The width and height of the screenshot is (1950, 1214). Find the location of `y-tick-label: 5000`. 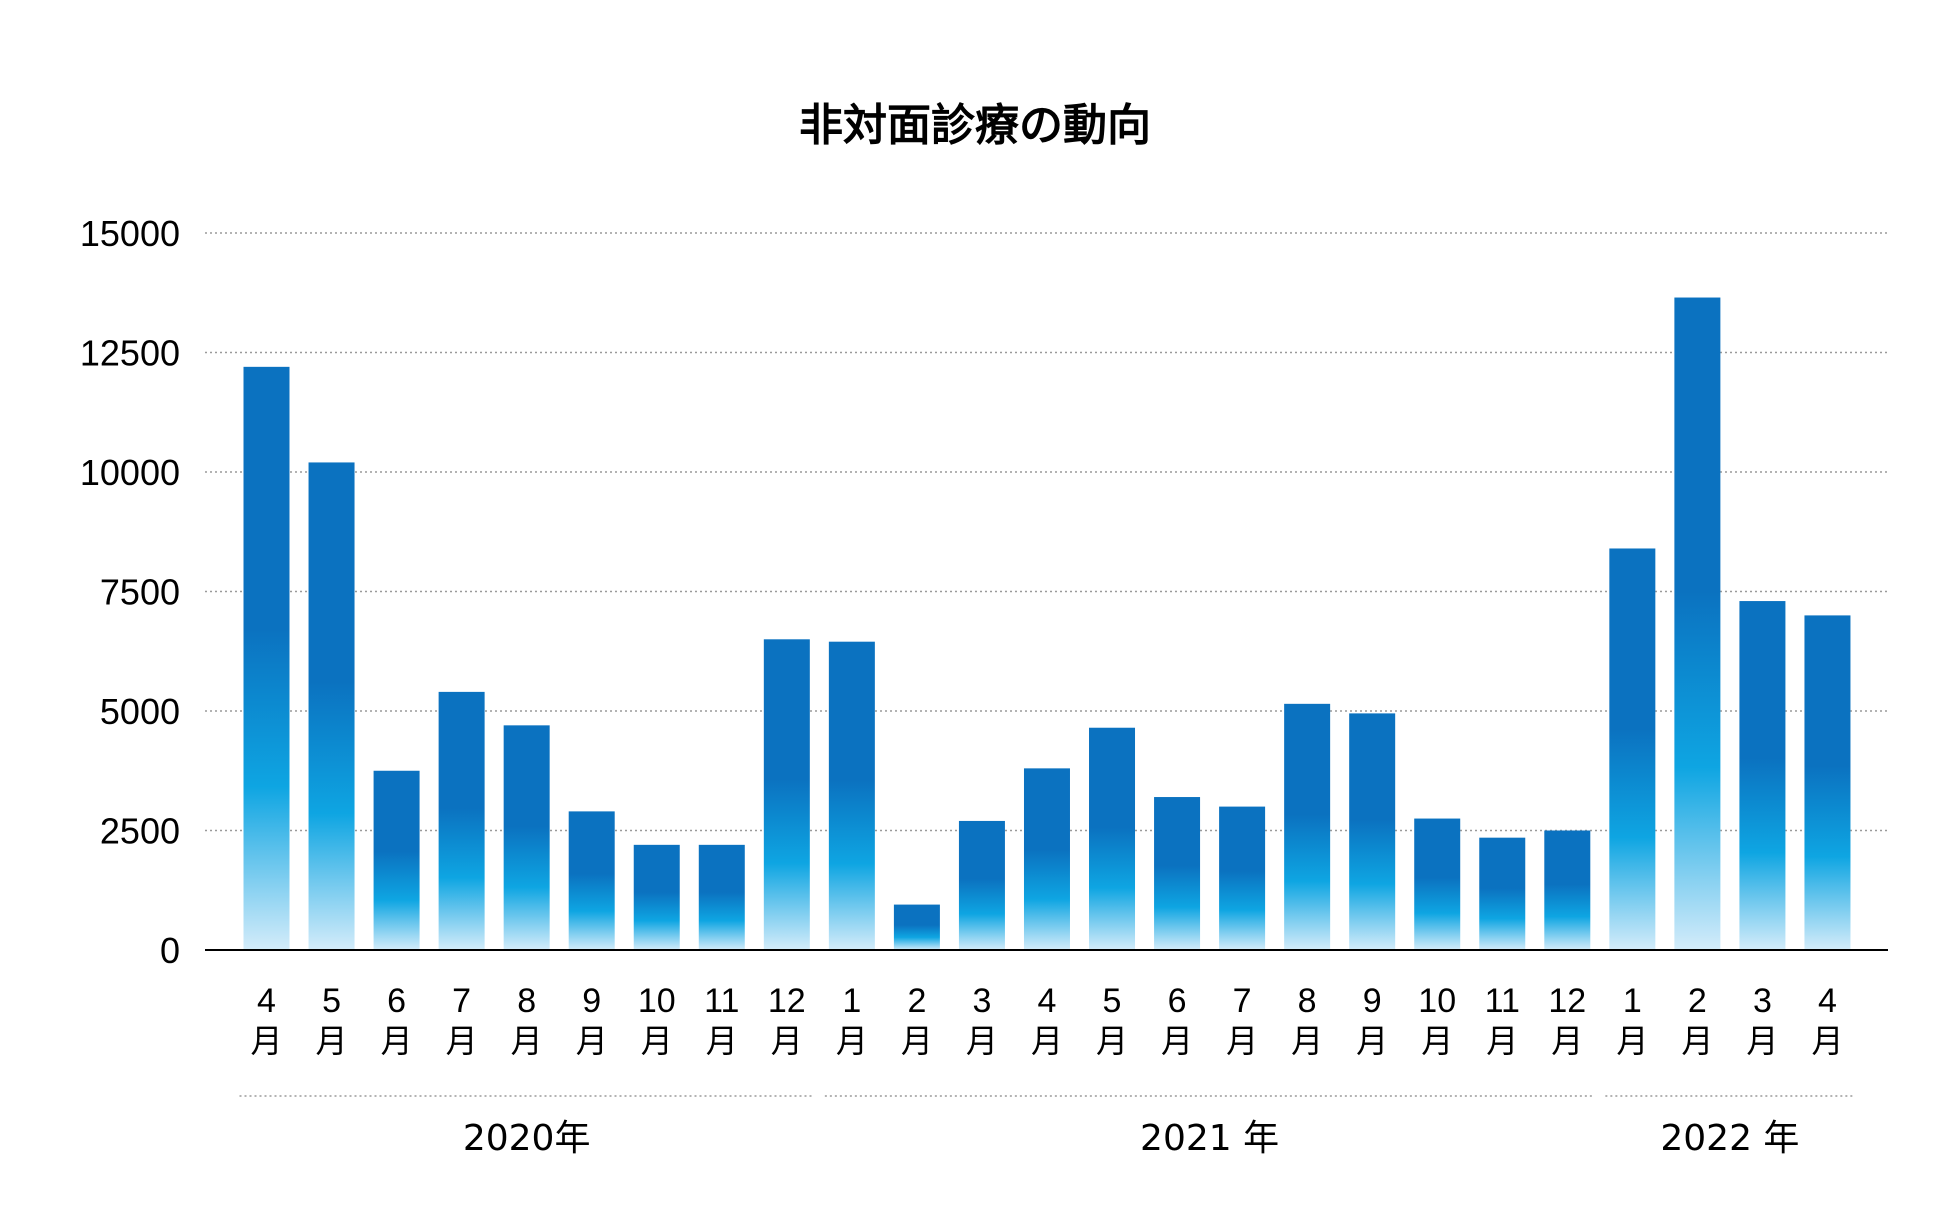

y-tick-label: 5000 is located at coordinates (140, 711).